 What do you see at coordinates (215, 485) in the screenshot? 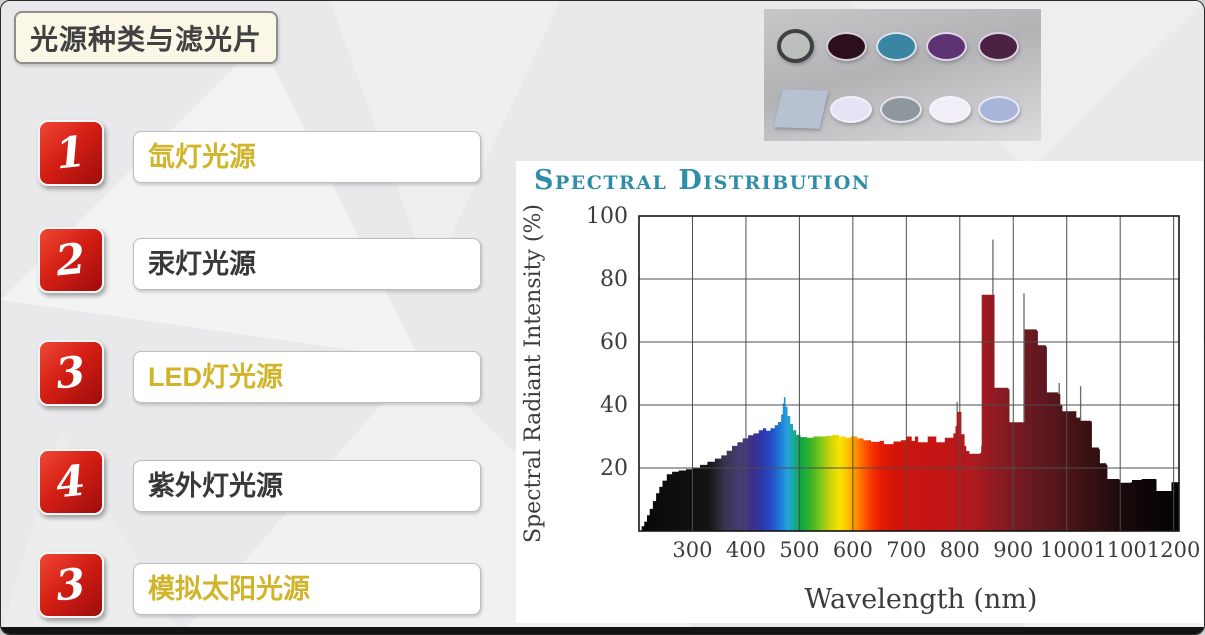
I see `item-label: 紫外灯光源` at bounding box center [215, 485].